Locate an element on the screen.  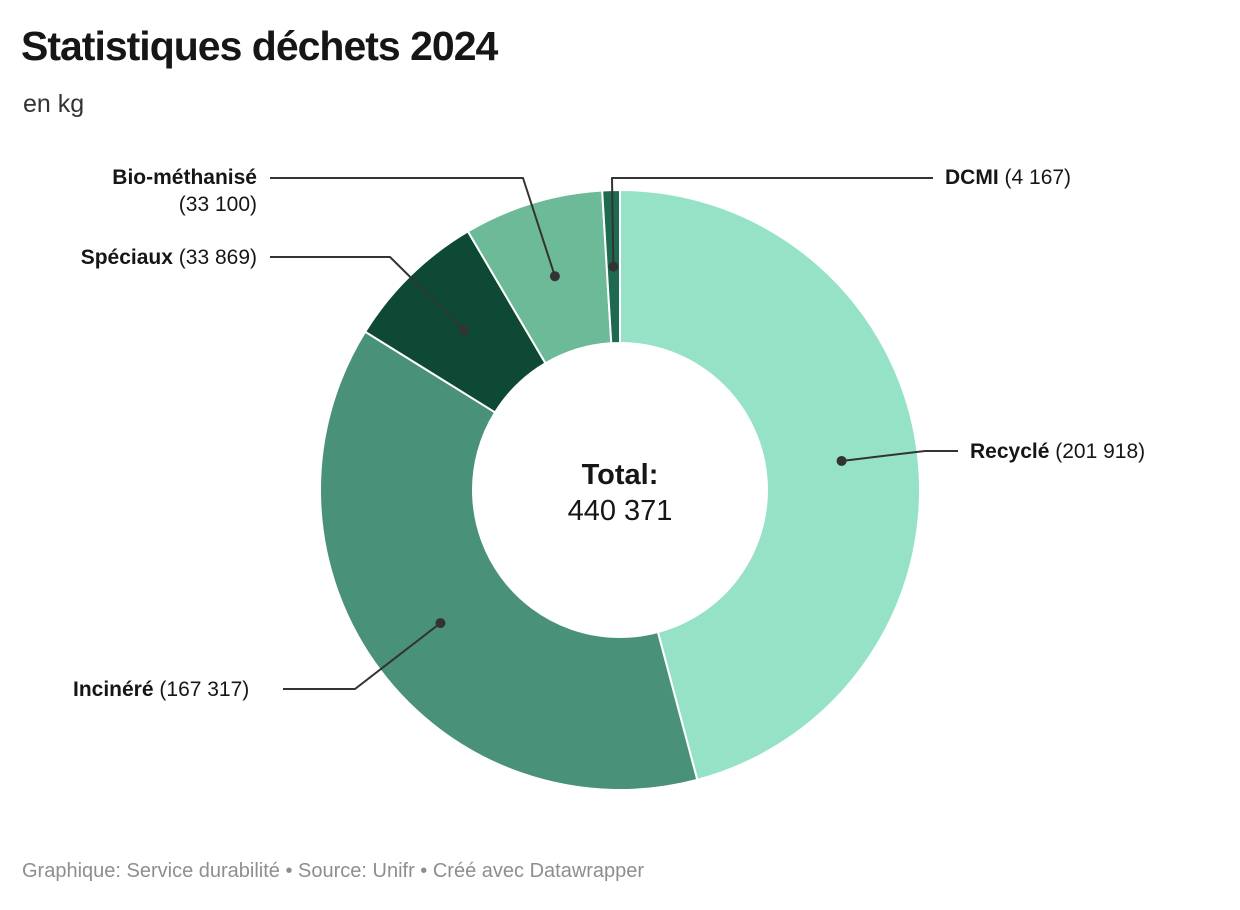
donut-center-total: Total: 440 371 is located at coordinates (620, 493).